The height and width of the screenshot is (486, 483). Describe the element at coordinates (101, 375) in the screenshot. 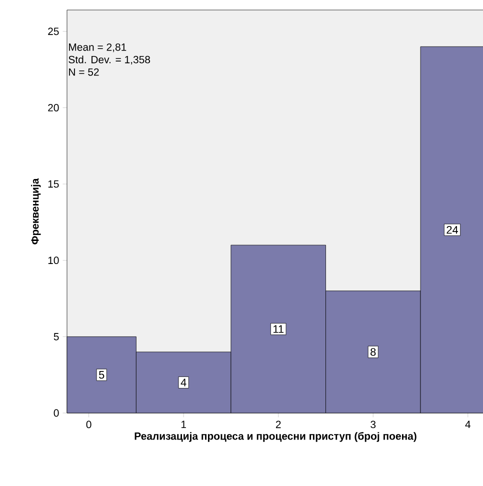

I see `data-label: 5` at that location.